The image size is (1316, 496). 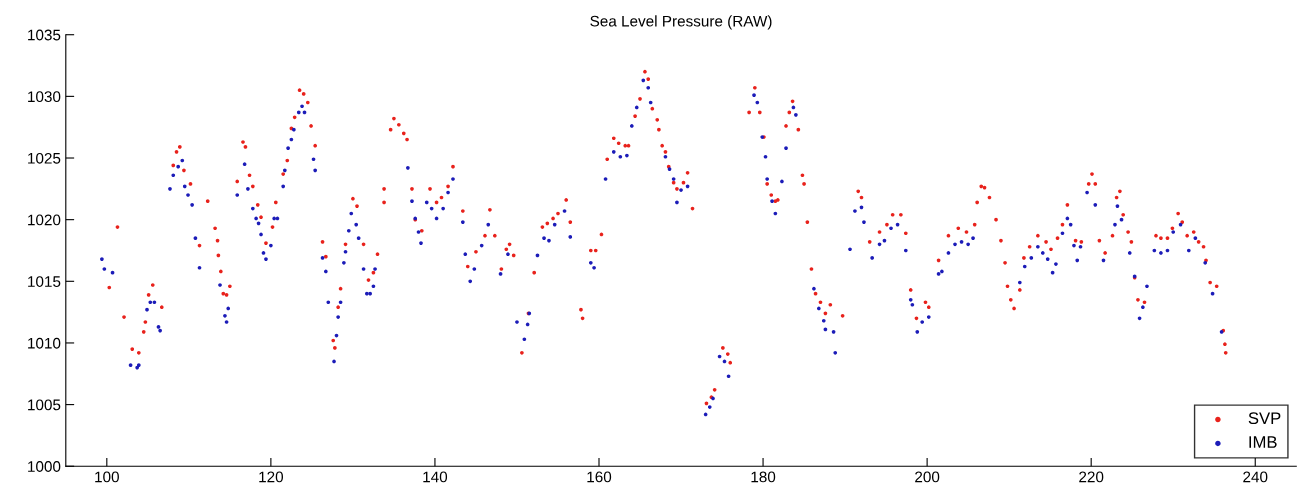 I want to click on y-tick-label: 1005, so click(x=44, y=405).